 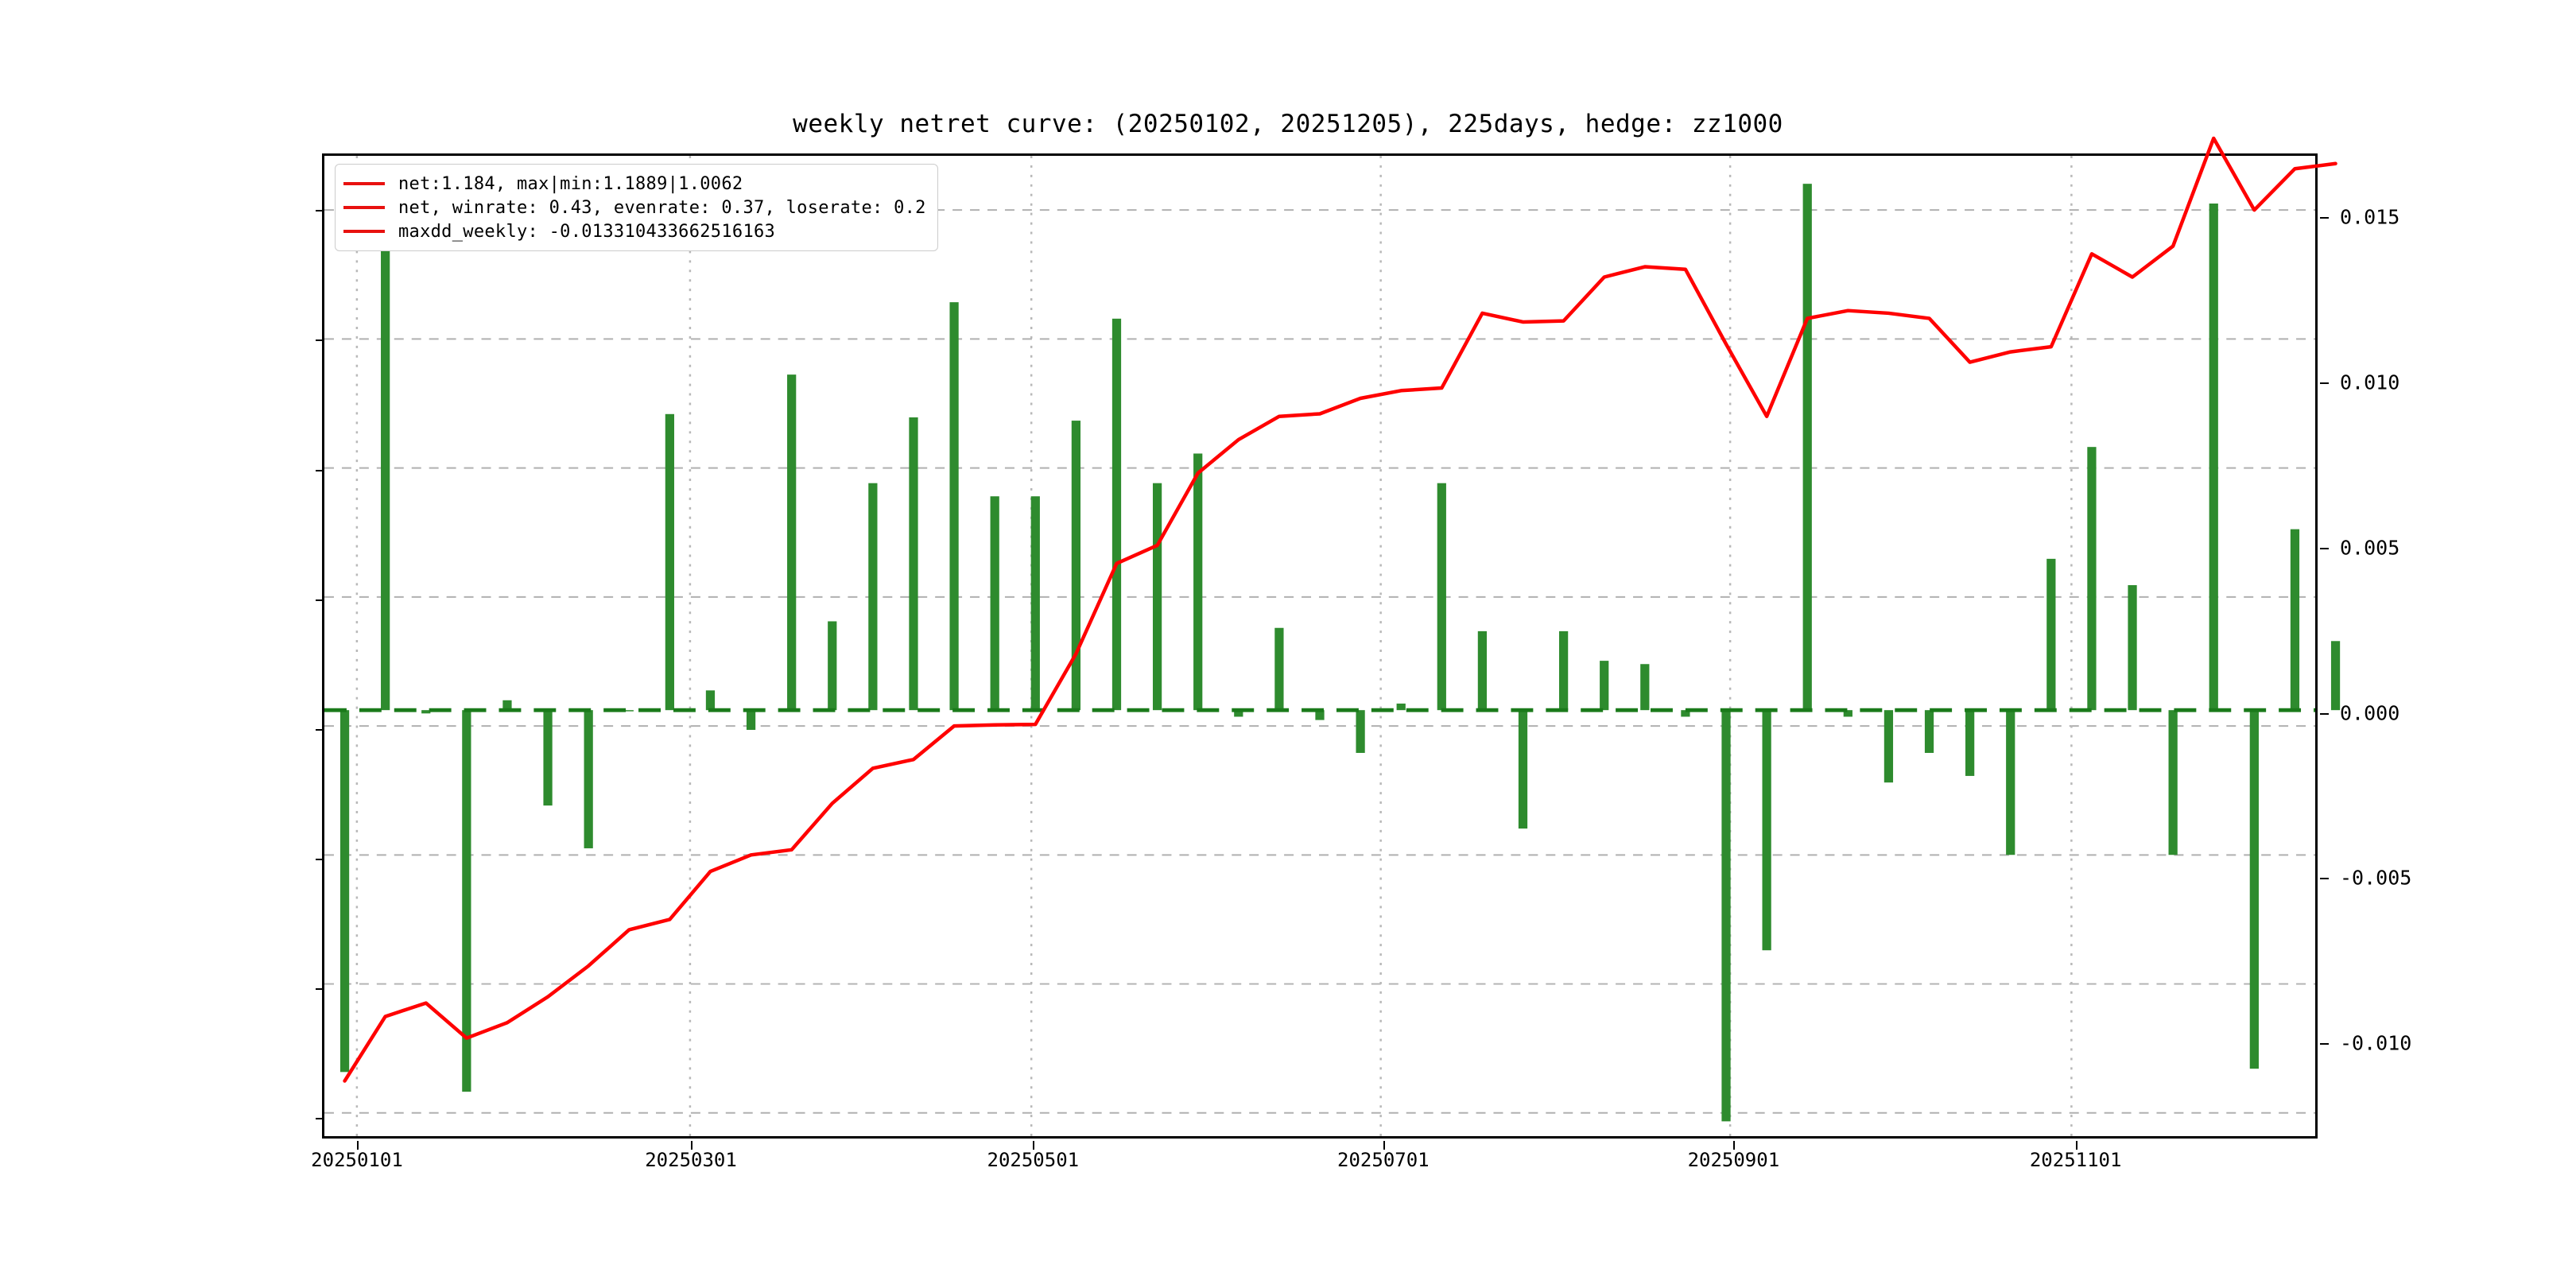 I want to click on y-axis-right-tick-label: 0.000, so click(x=2370, y=713).